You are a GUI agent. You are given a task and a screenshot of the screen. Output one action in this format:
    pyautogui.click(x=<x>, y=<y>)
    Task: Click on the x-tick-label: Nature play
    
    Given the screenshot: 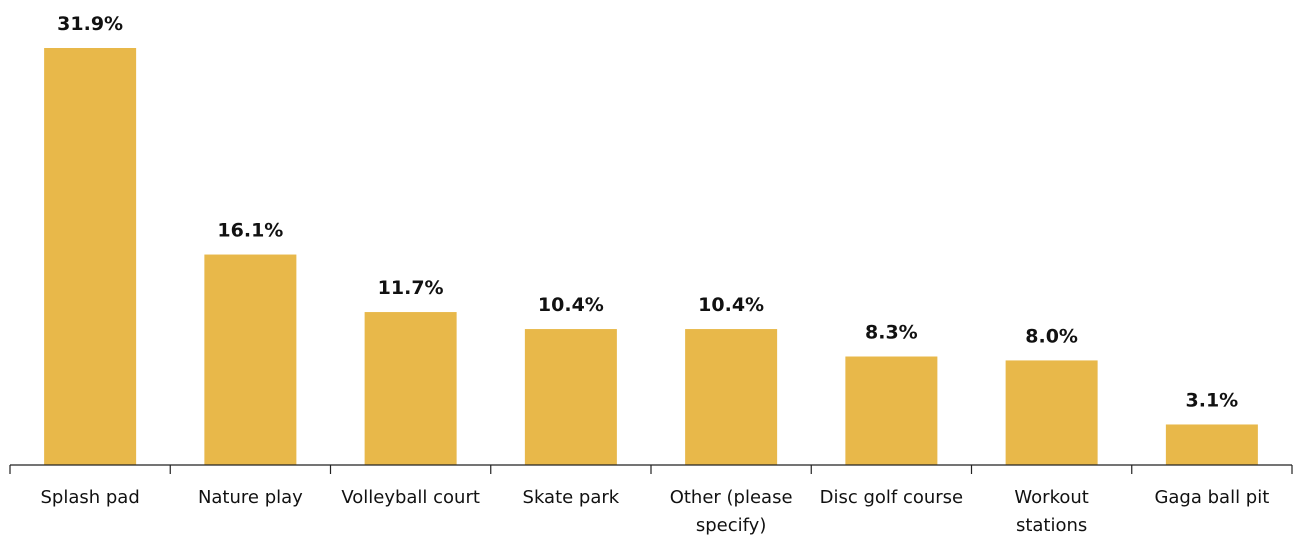 What is the action you would take?
    pyautogui.click(x=250, y=497)
    